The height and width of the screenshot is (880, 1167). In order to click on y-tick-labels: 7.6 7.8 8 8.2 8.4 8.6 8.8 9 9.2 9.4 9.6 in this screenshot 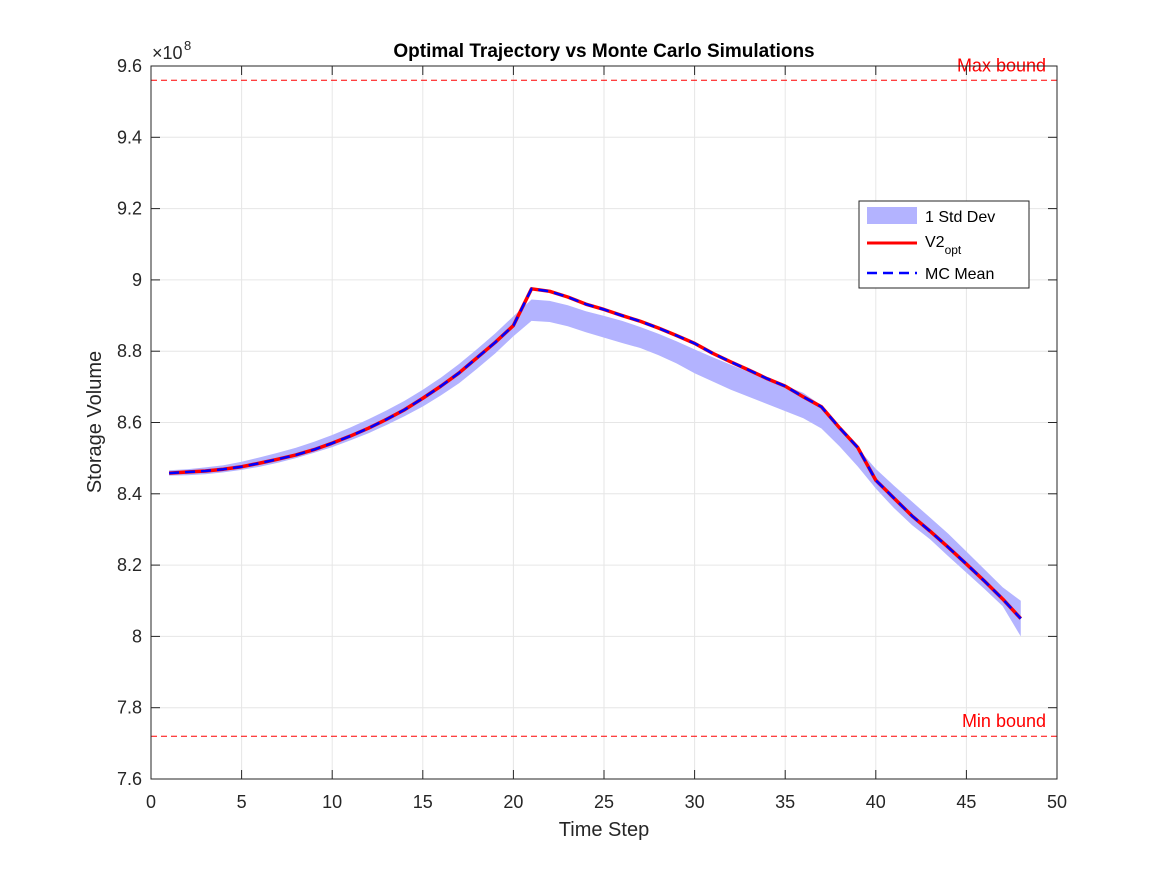, I will do `click(129, 422)`.